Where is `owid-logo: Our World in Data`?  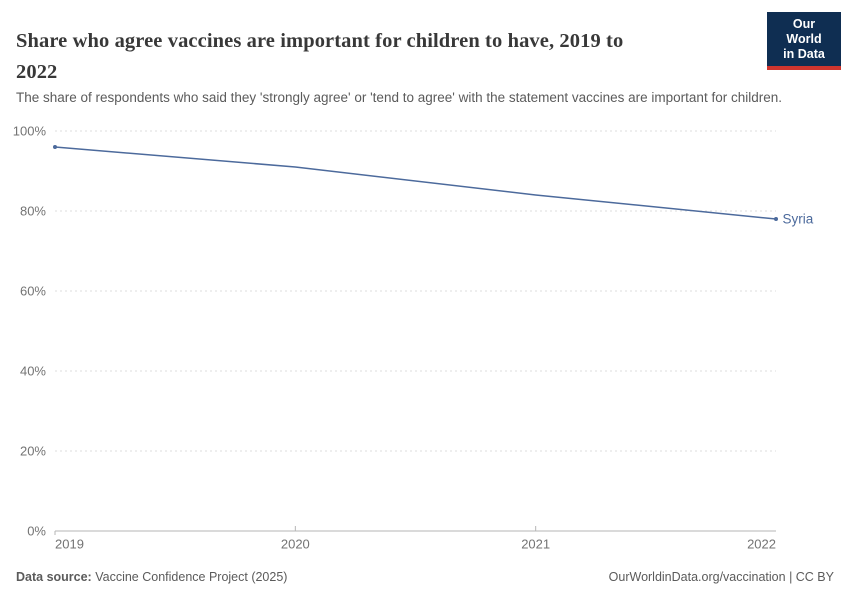 owid-logo: Our World in Data is located at coordinates (804, 41).